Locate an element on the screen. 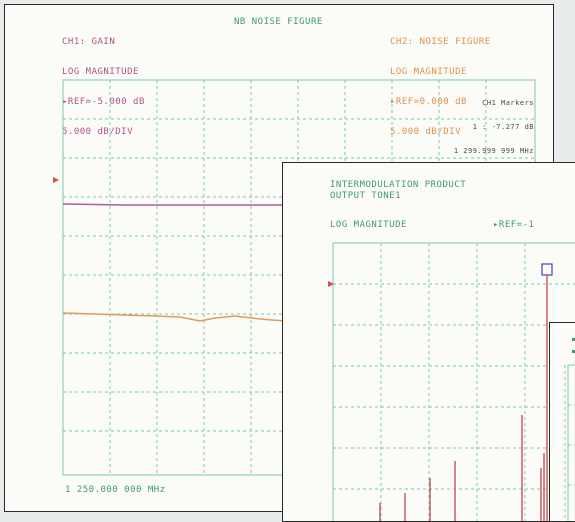 This screenshot has height=522, width=575. imd-marker-box is located at coordinates (547, 269).